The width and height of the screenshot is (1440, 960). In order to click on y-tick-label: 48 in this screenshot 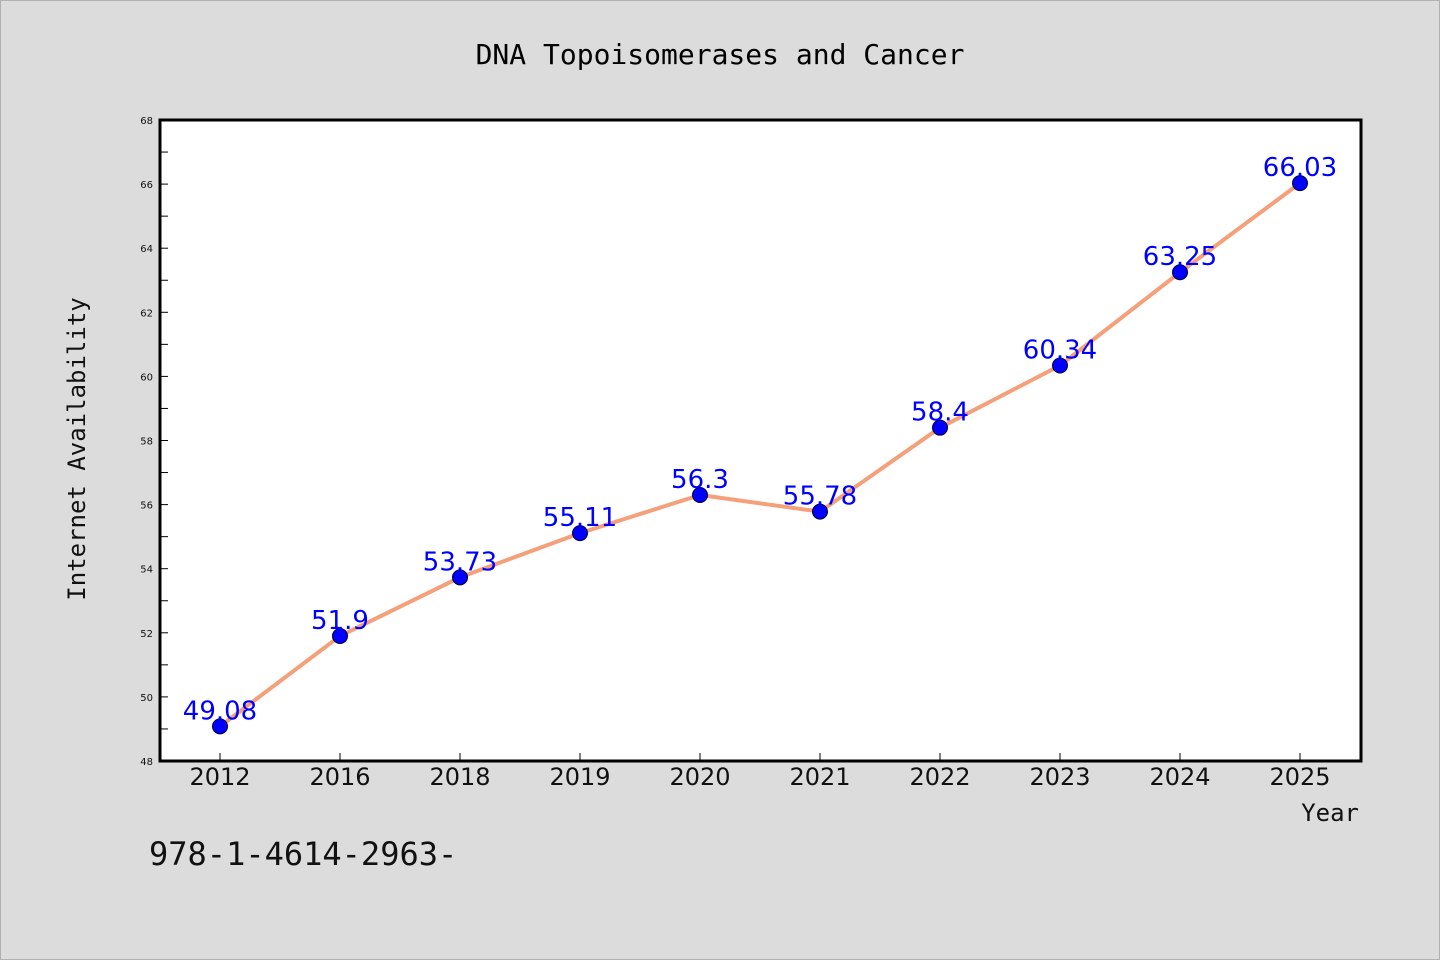, I will do `click(146, 762)`.